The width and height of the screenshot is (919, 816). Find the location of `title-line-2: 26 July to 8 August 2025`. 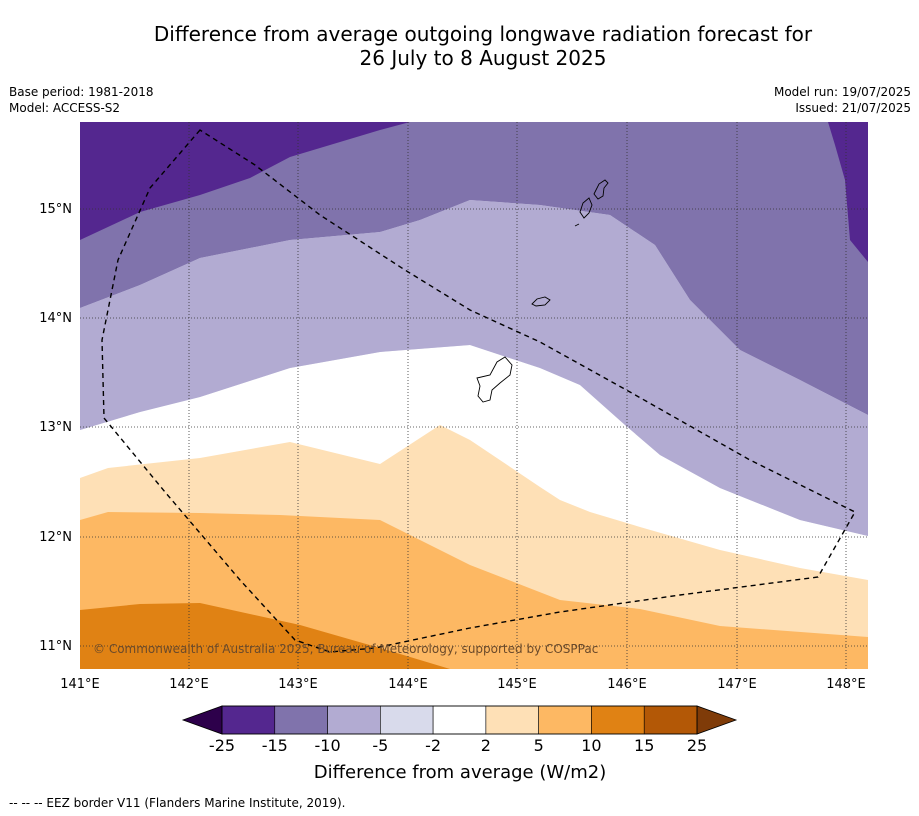

title-line-2: 26 July to 8 August 2025 is located at coordinates (483, 58).